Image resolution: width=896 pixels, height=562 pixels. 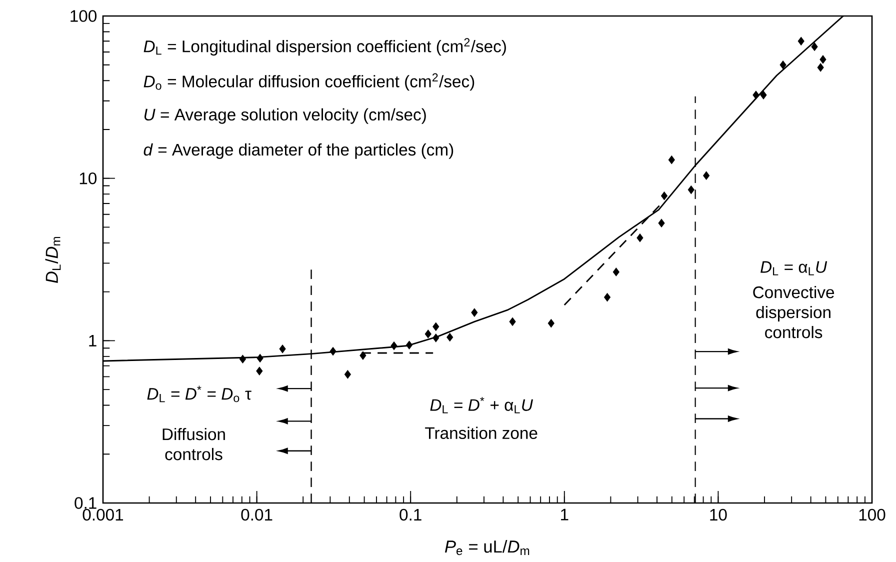 What do you see at coordinates (199, 394) in the screenshot?
I see `text: D$_{L}$ = D$^{*}$ = D$_{o}$ τ` at bounding box center [199, 394].